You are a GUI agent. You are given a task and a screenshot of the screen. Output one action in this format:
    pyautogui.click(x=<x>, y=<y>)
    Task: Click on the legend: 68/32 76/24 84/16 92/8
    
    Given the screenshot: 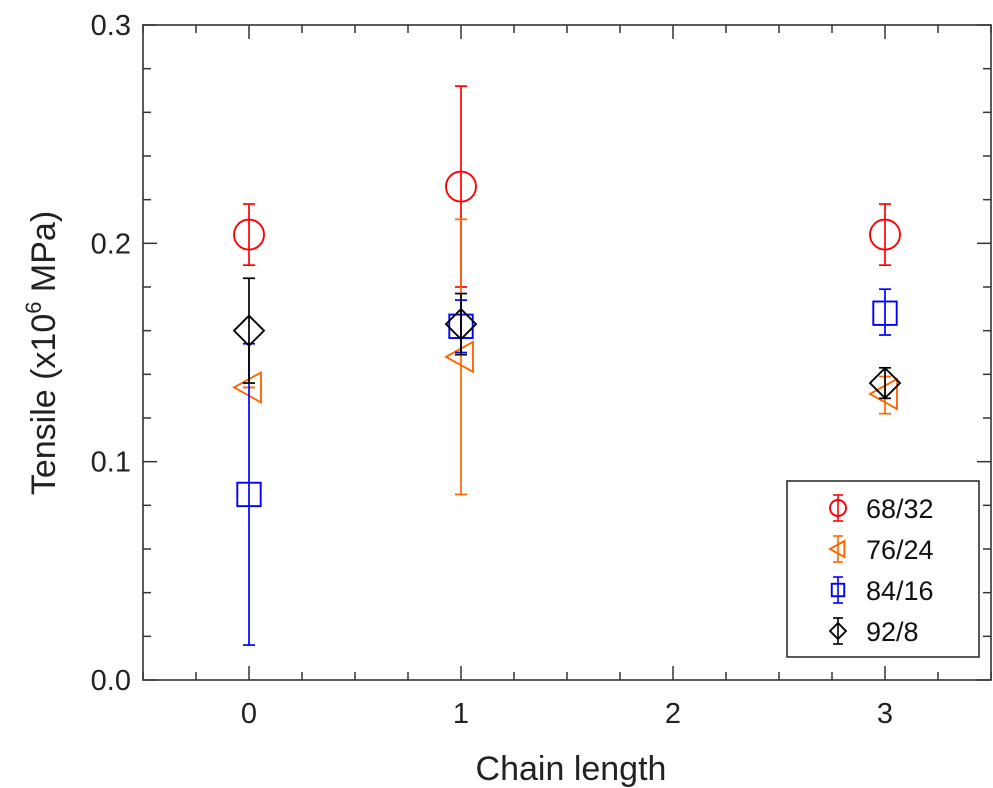 What is the action you would take?
    pyautogui.click(x=883, y=569)
    